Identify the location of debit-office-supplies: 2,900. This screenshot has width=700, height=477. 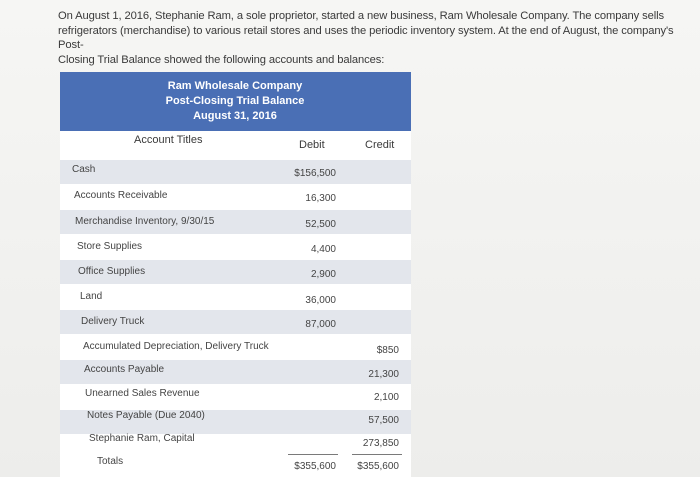
(323, 274).